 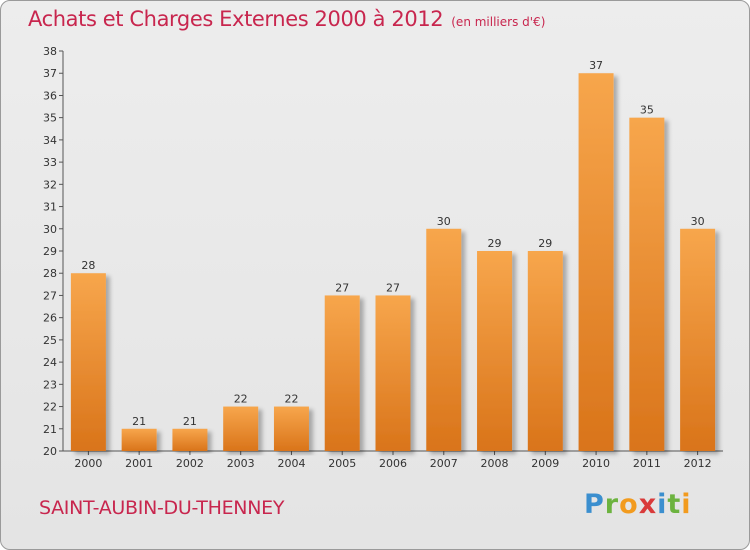 What do you see at coordinates (50, 118) in the screenshot?
I see `y-tick-label: 35` at bounding box center [50, 118].